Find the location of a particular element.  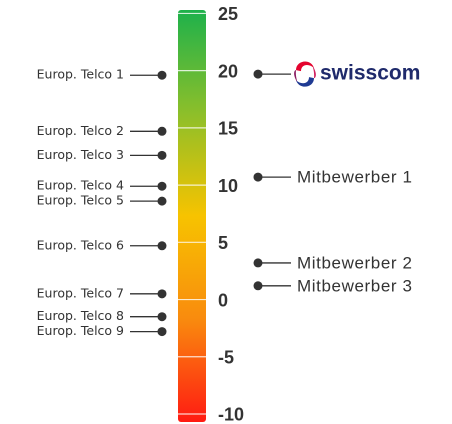

left-label: Europ. Telco 6 is located at coordinates (80, 244).